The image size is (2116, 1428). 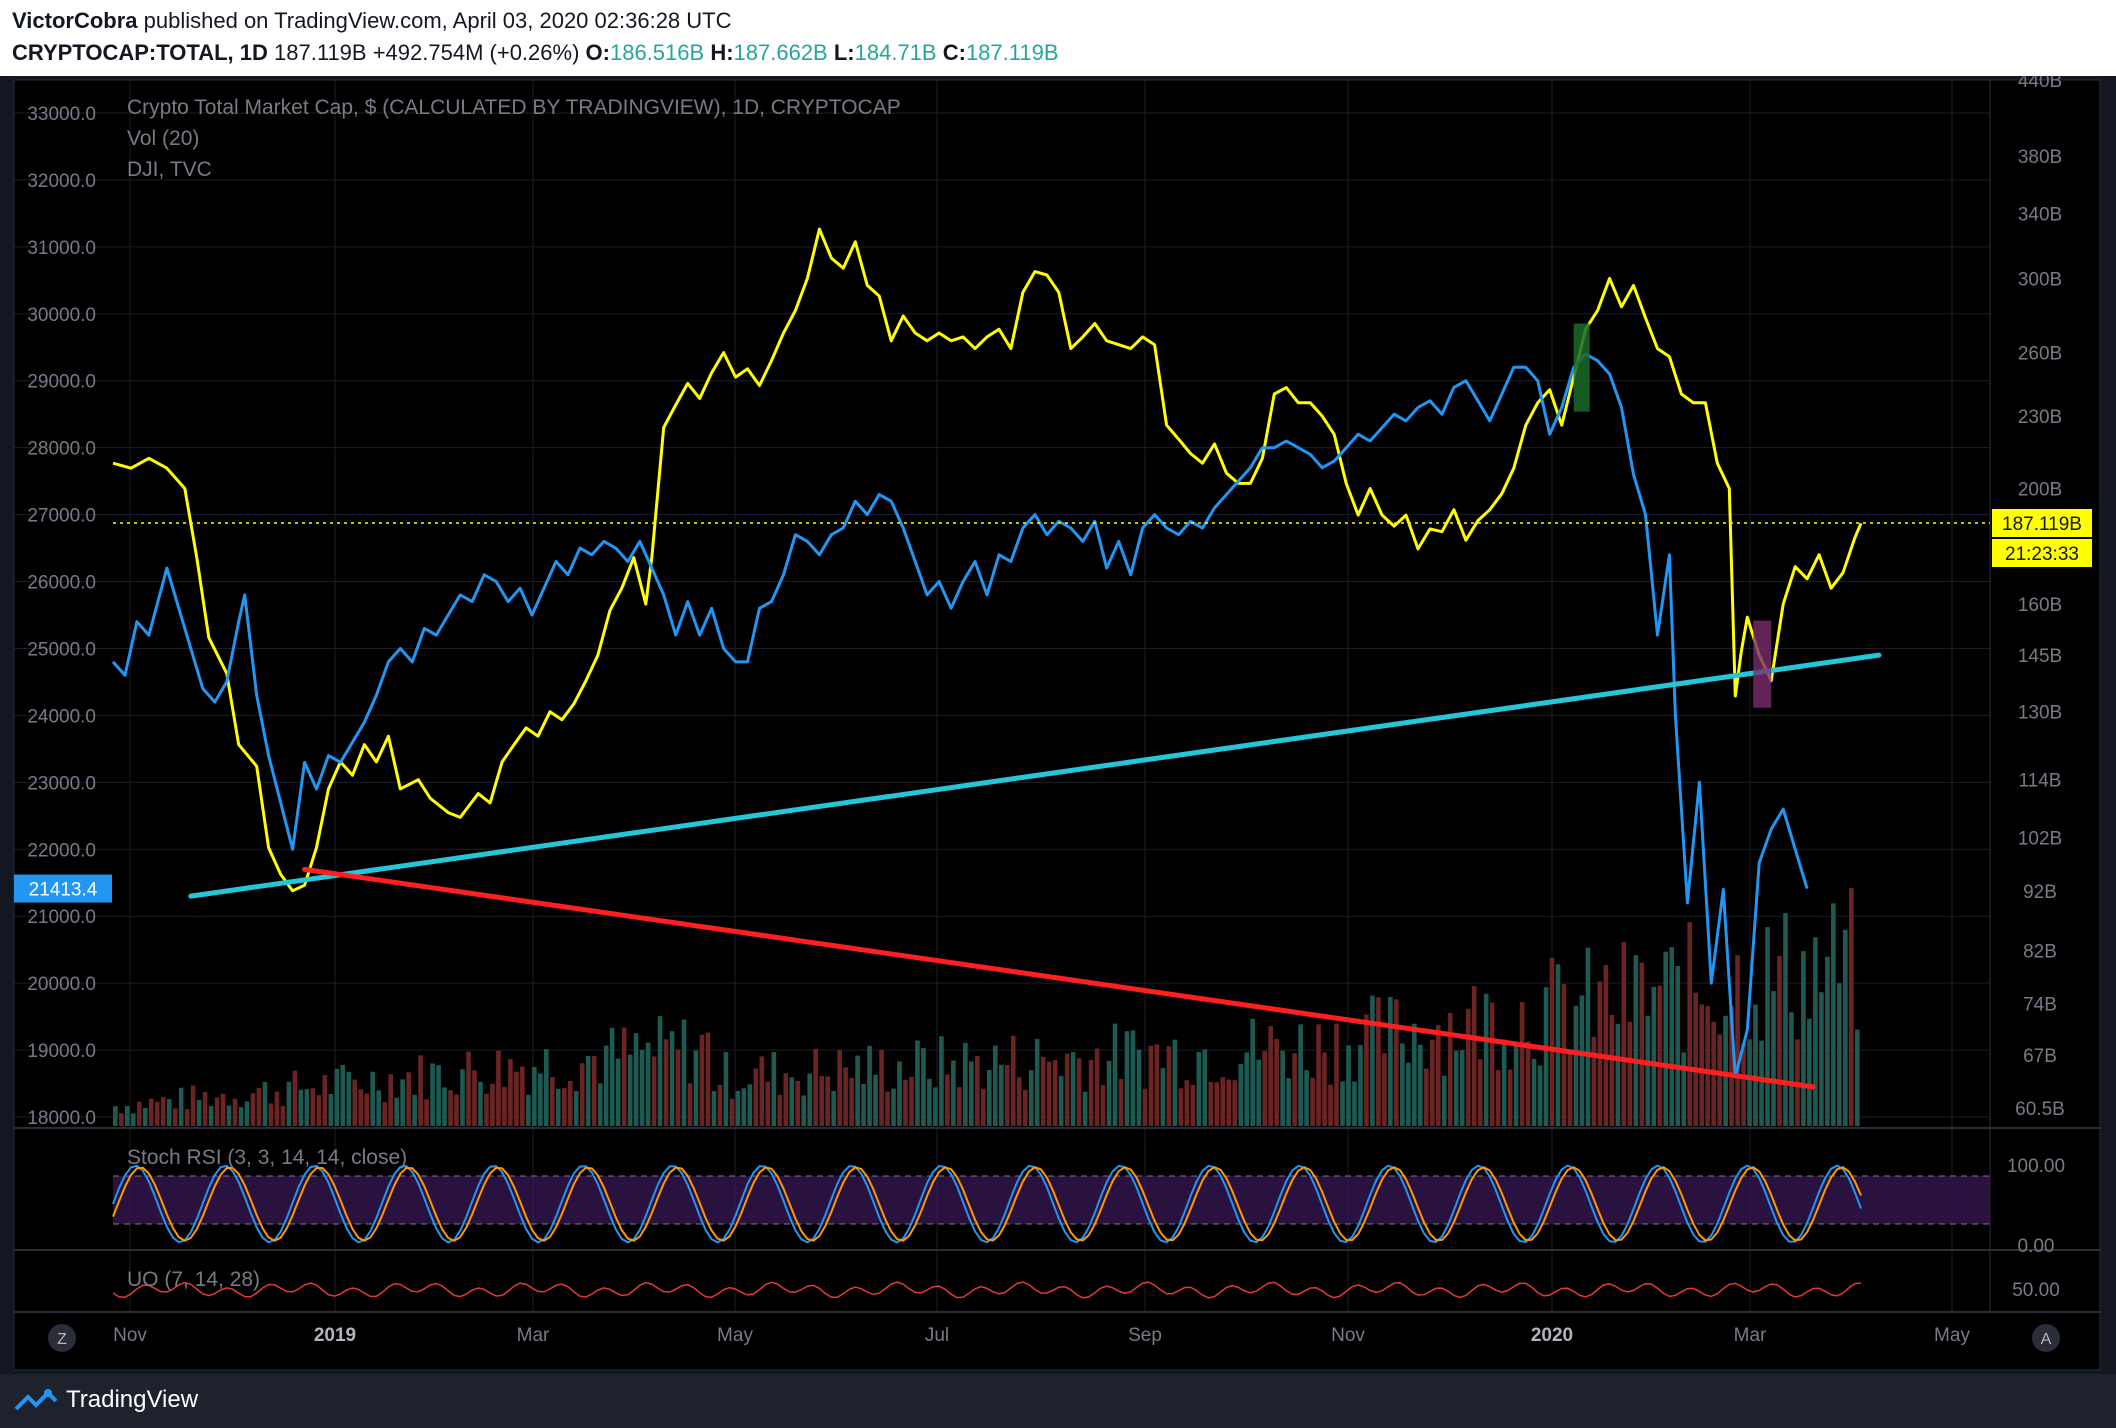 What do you see at coordinates (267, 1157) in the screenshot?
I see `stoch-rsi-legend: Stoch RSI (3, 3, 14, 14, close)` at bounding box center [267, 1157].